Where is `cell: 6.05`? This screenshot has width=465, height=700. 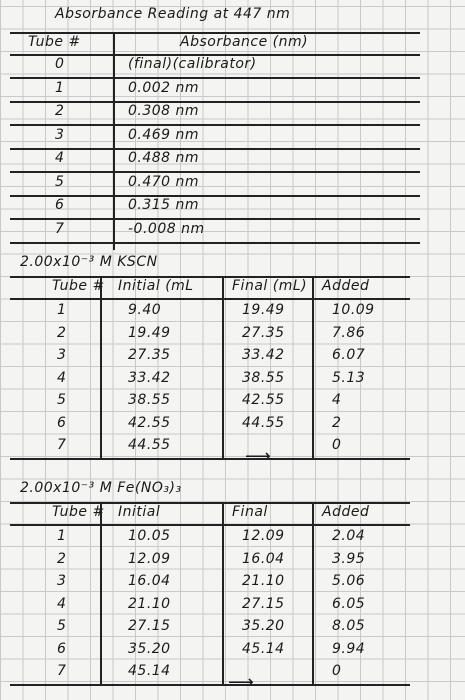
cell: 6.05 is located at coordinates (349, 603).